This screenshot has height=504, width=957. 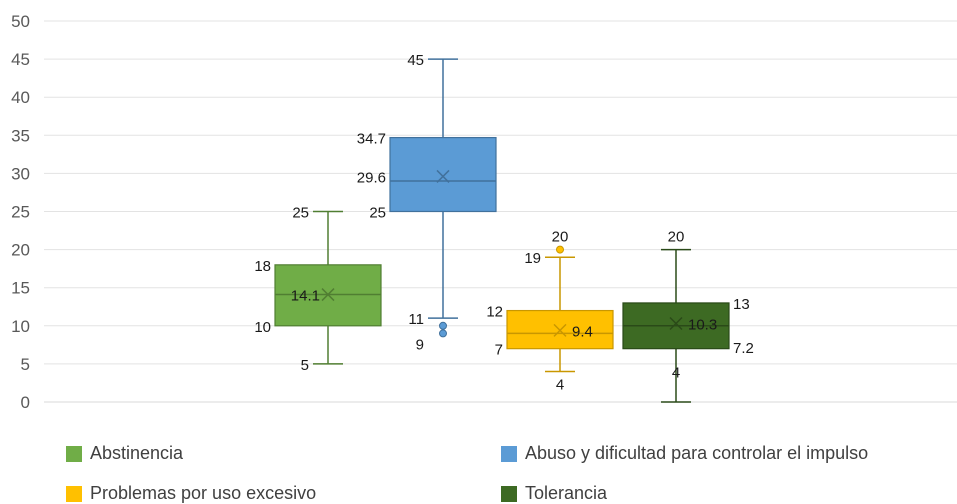 What do you see at coordinates (20, 326) in the screenshot?
I see `y-tick-label: 10` at bounding box center [20, 326].